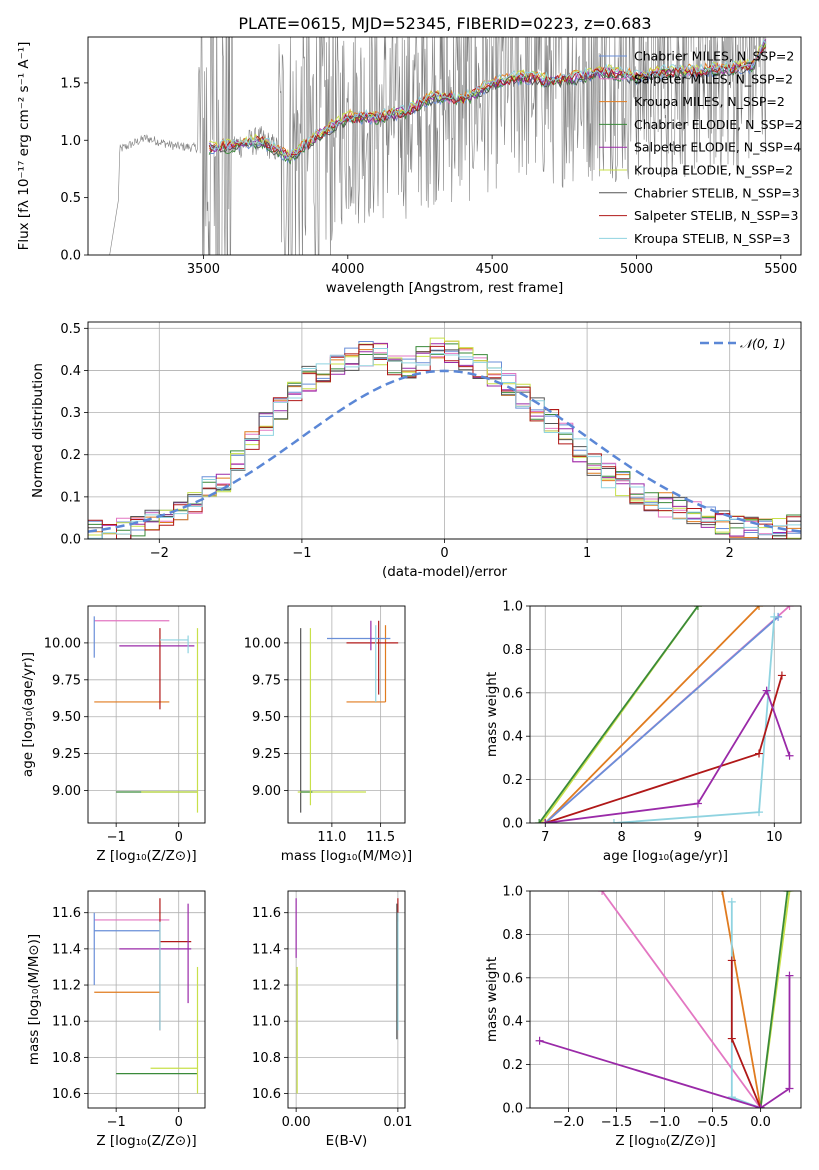 Image resolution: width=819 pixels, height=1170 pixels. I want to click on y-tick-label: 9.75, so click(66, 680).